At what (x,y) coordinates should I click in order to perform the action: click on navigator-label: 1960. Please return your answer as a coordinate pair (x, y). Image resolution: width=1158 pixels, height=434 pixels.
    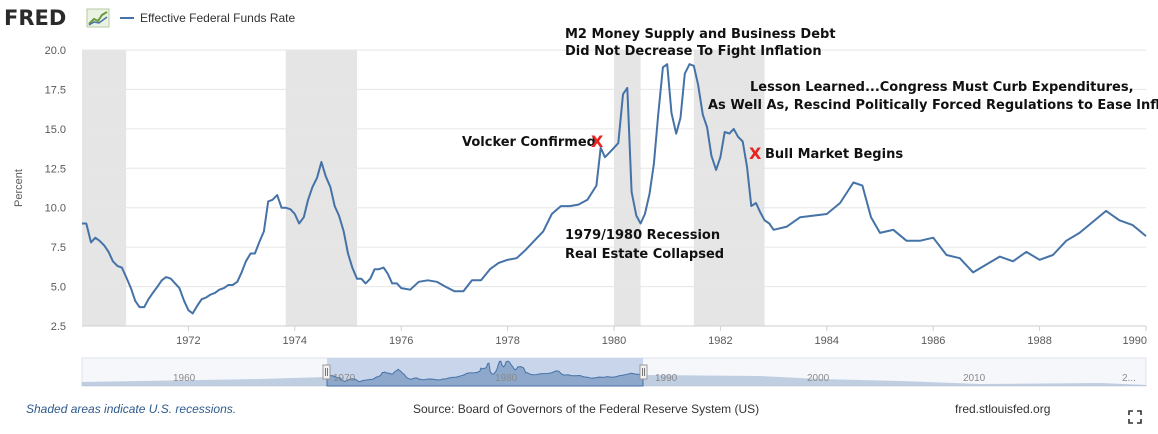
    Looking at the image, I should click on (184, 378).